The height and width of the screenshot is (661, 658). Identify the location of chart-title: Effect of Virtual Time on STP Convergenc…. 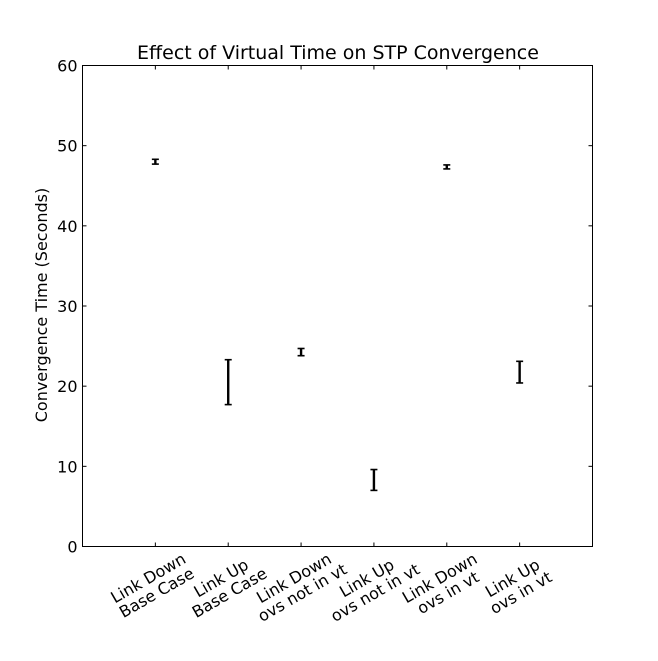
(338, 53).